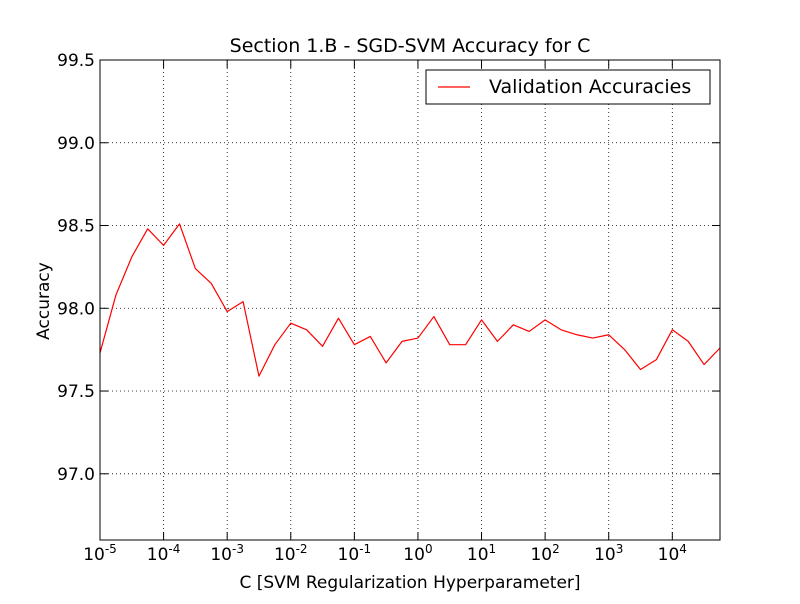 This screenshot has width=800, height=604. What do you see at coordinates (590, 87) in the screenshot?
I see `legend-label-validation: Validation Accuracies` at bounding box center [590, 87].